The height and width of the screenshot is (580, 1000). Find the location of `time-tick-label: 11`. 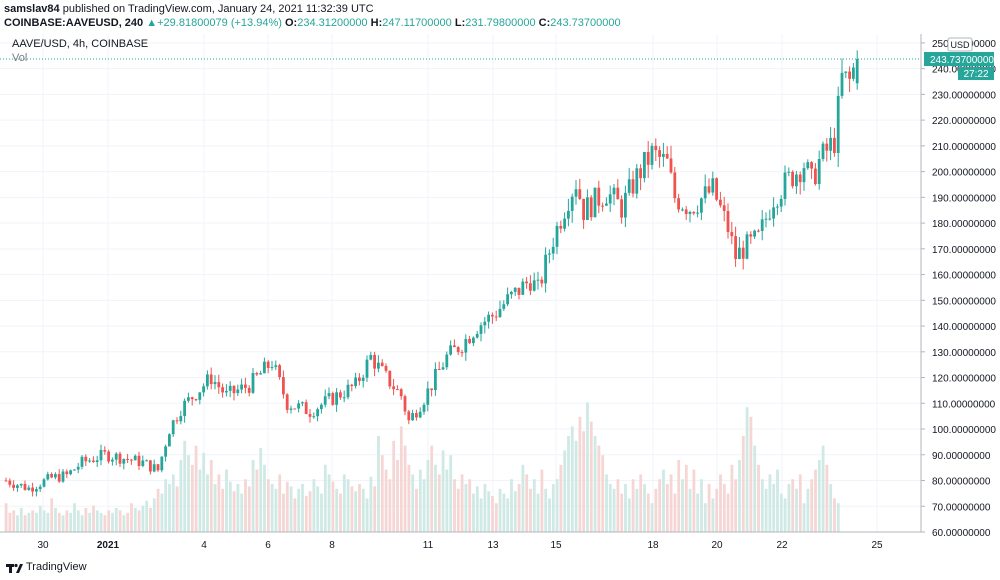

time-tick-label: 11 is located at coordinates (428, 545).